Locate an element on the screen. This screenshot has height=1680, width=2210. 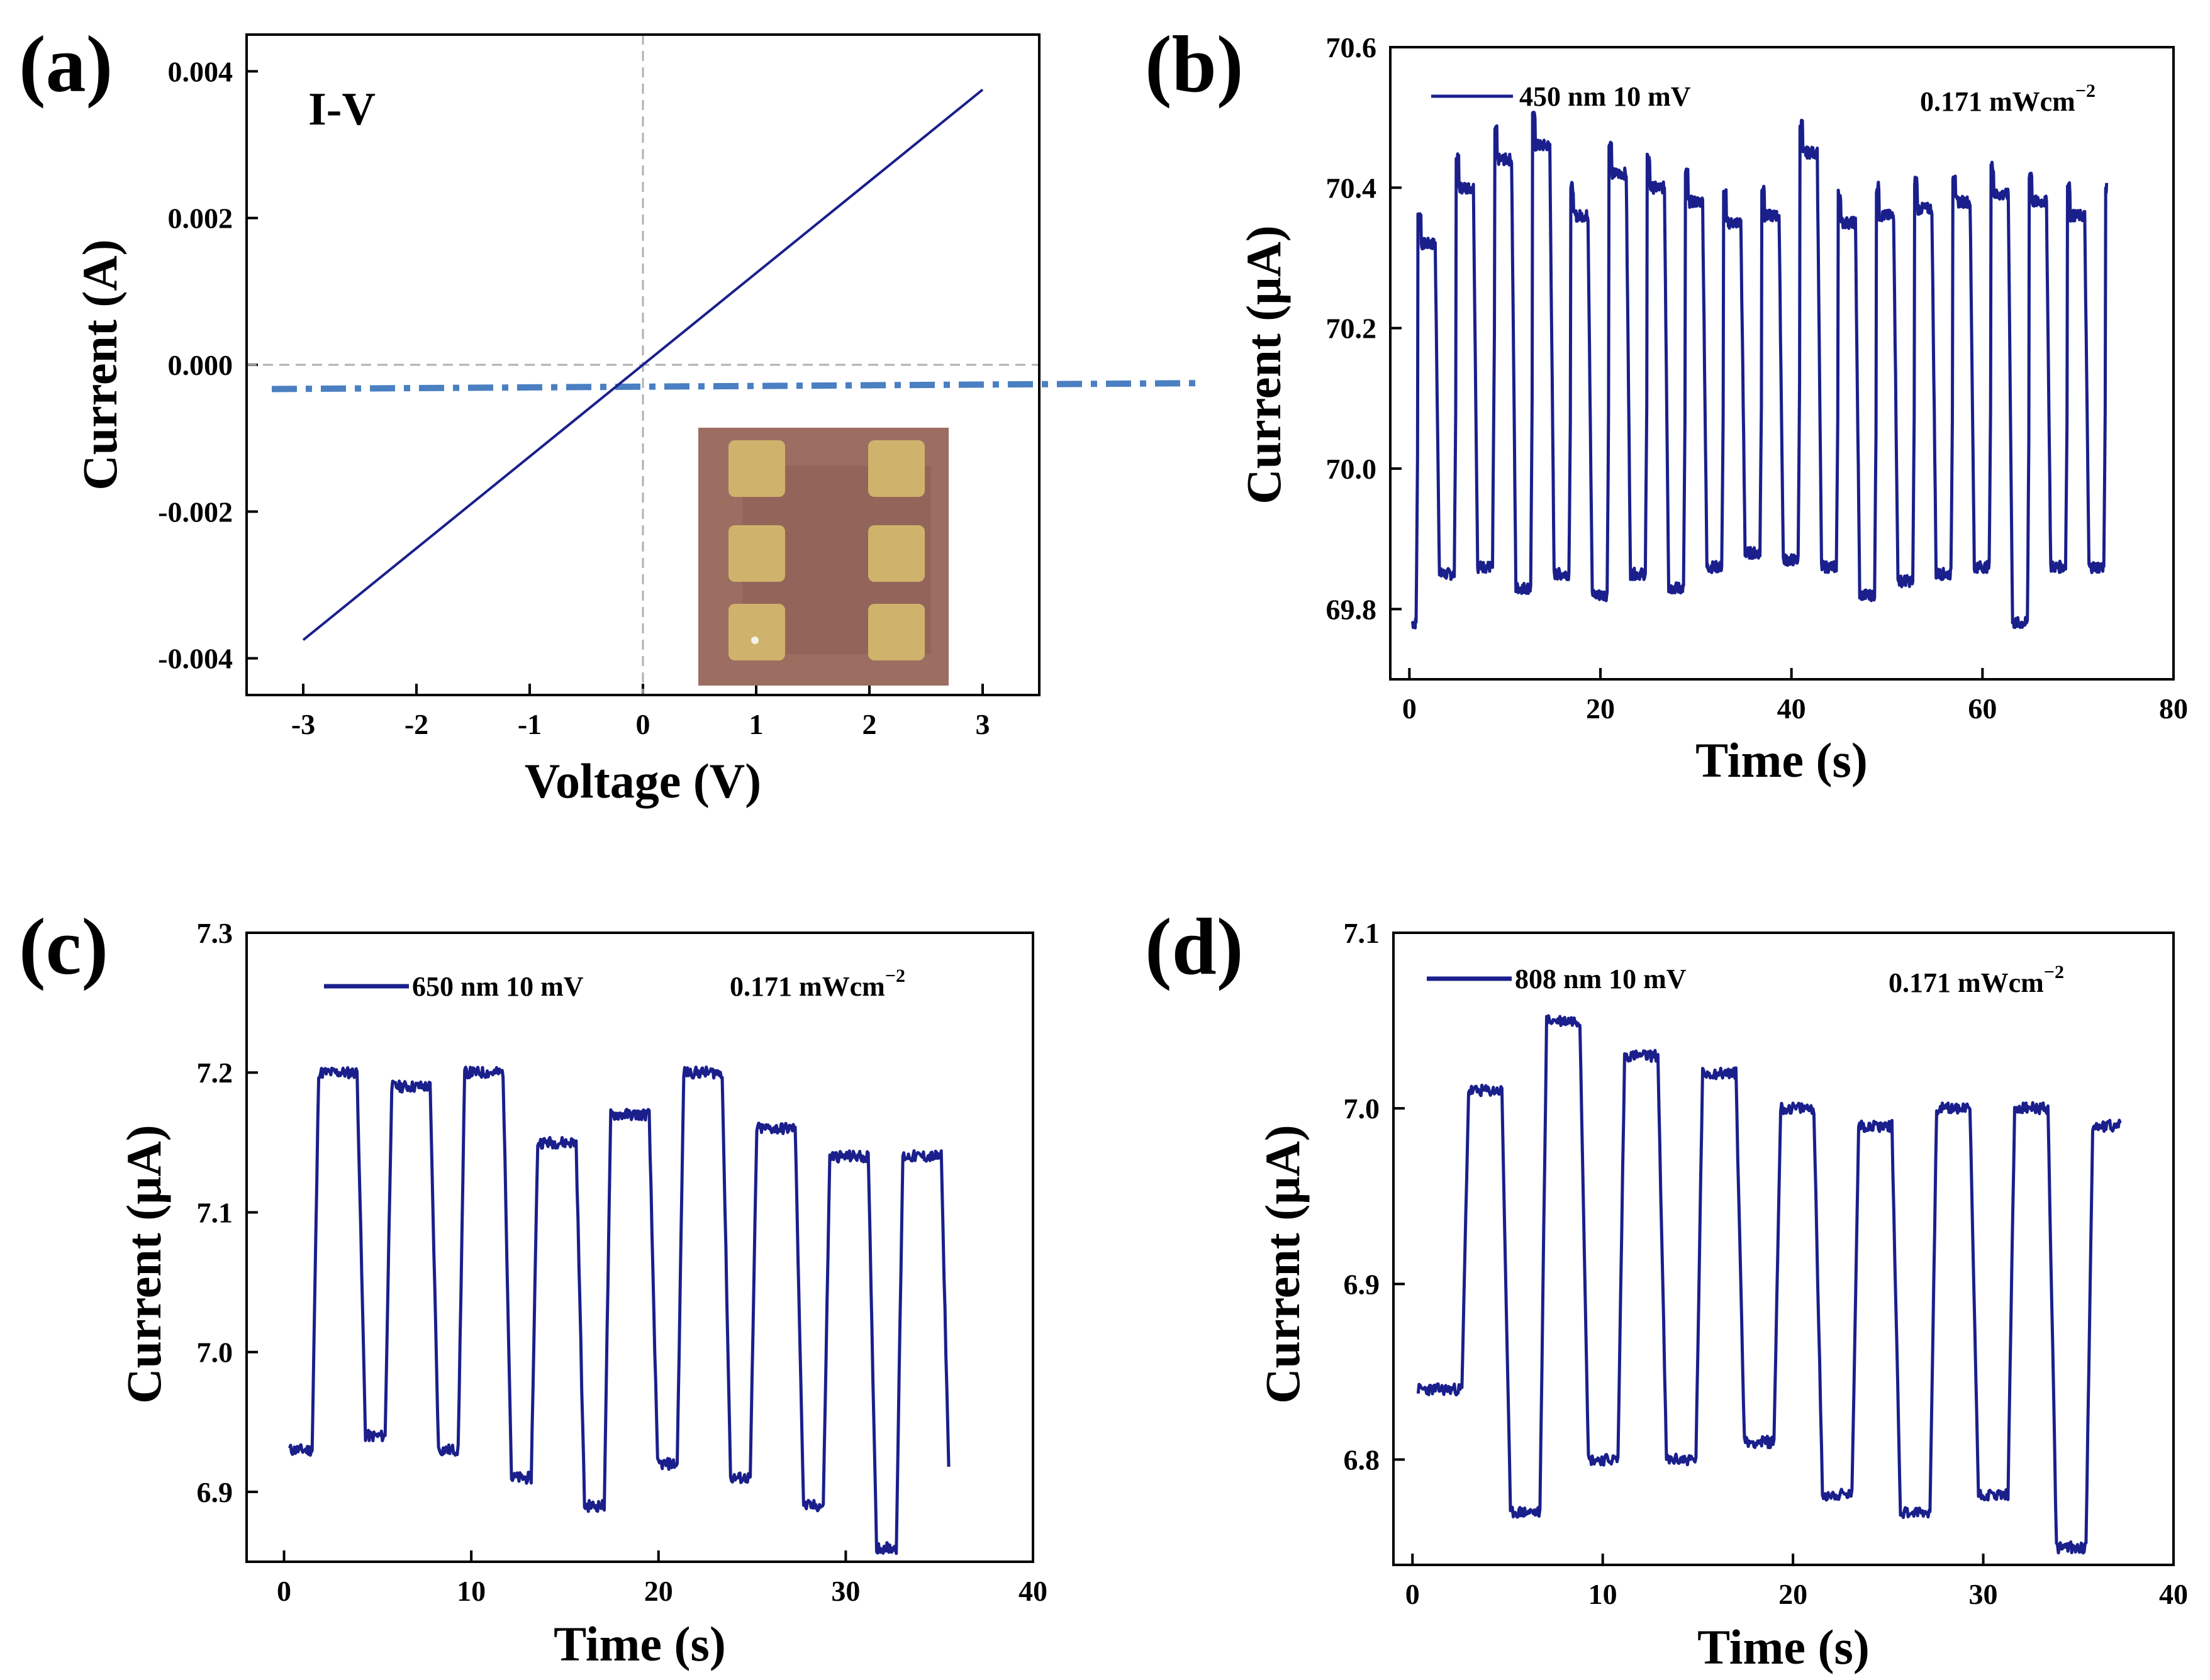
d-power-label: 0.171 mWcm−2 is located at coordinates (1976, 980).